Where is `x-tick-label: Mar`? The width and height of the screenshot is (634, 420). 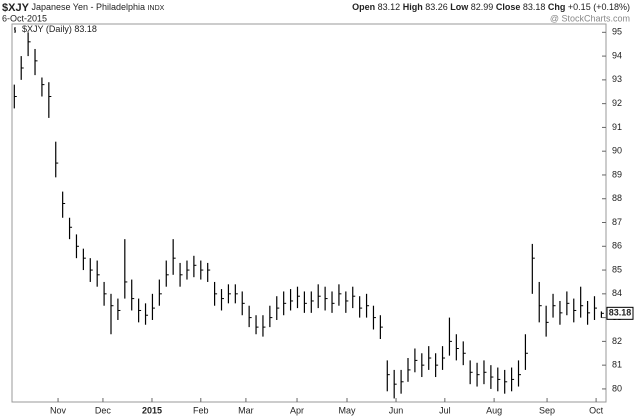 x-tick-label: Mar is located at coordinates (246, 410).